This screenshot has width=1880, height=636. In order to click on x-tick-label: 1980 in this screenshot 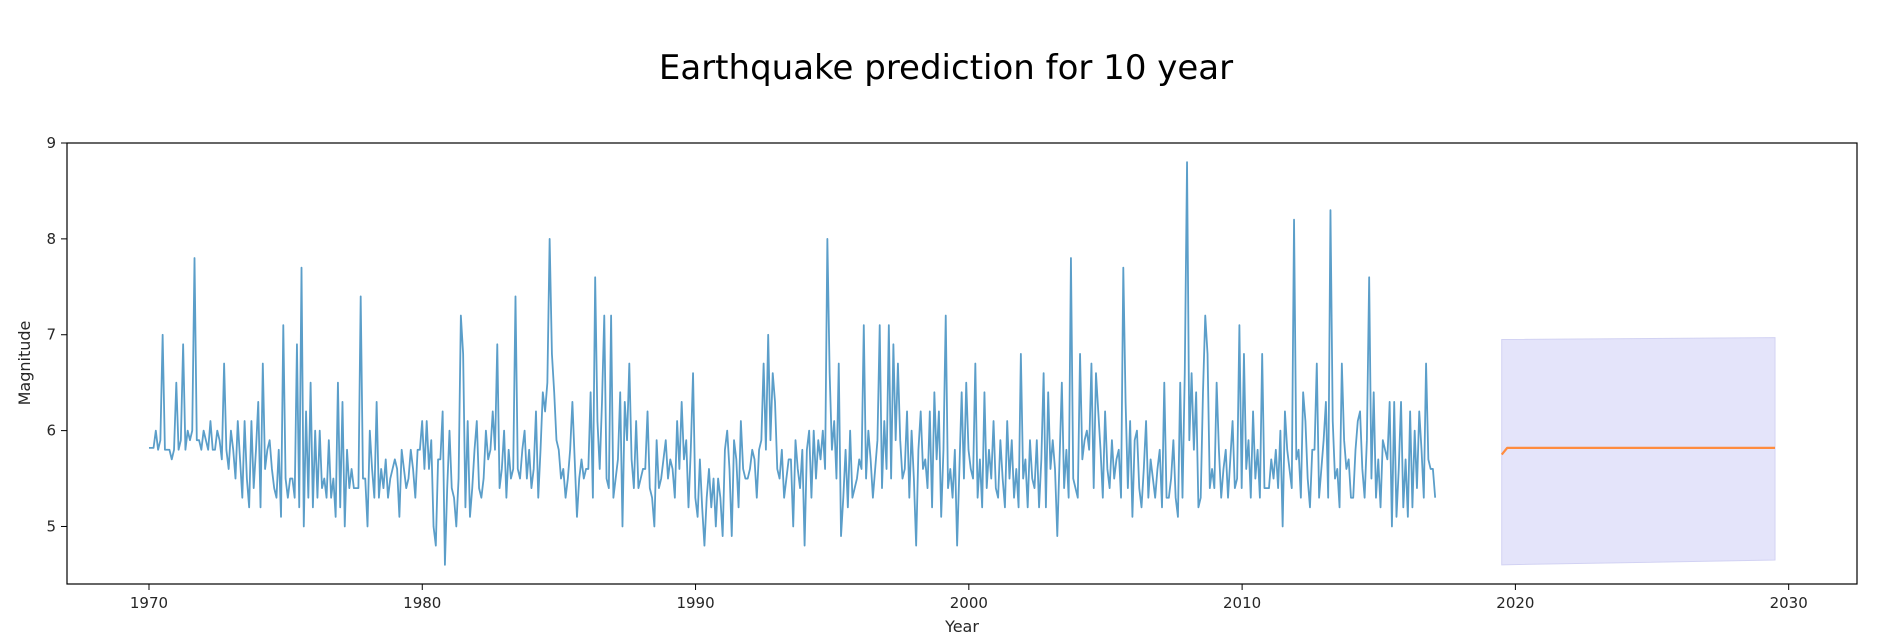, I will do `click(422, 603)`.